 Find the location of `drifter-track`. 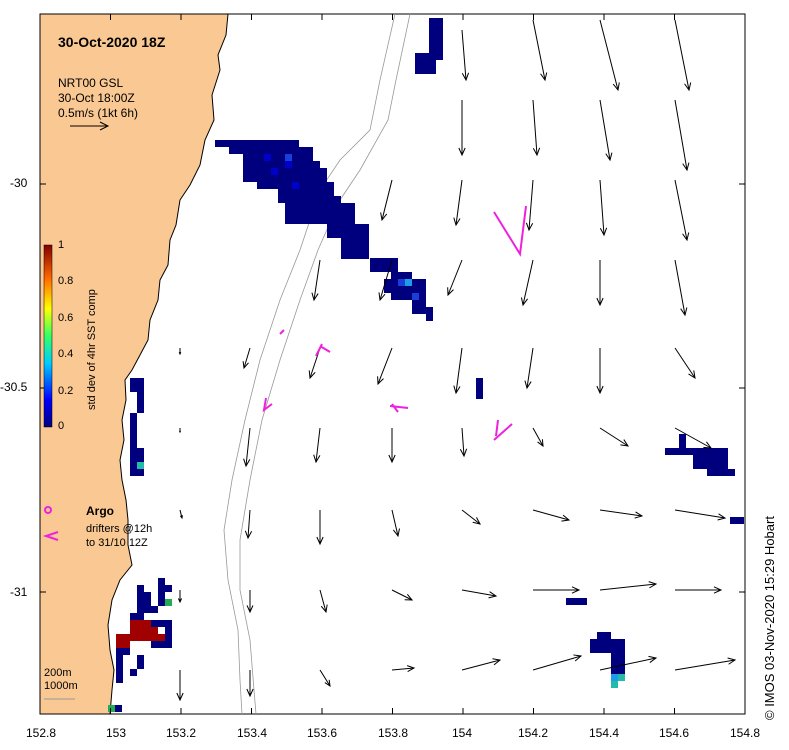

drifter-track is located at coordinates (267, 405).